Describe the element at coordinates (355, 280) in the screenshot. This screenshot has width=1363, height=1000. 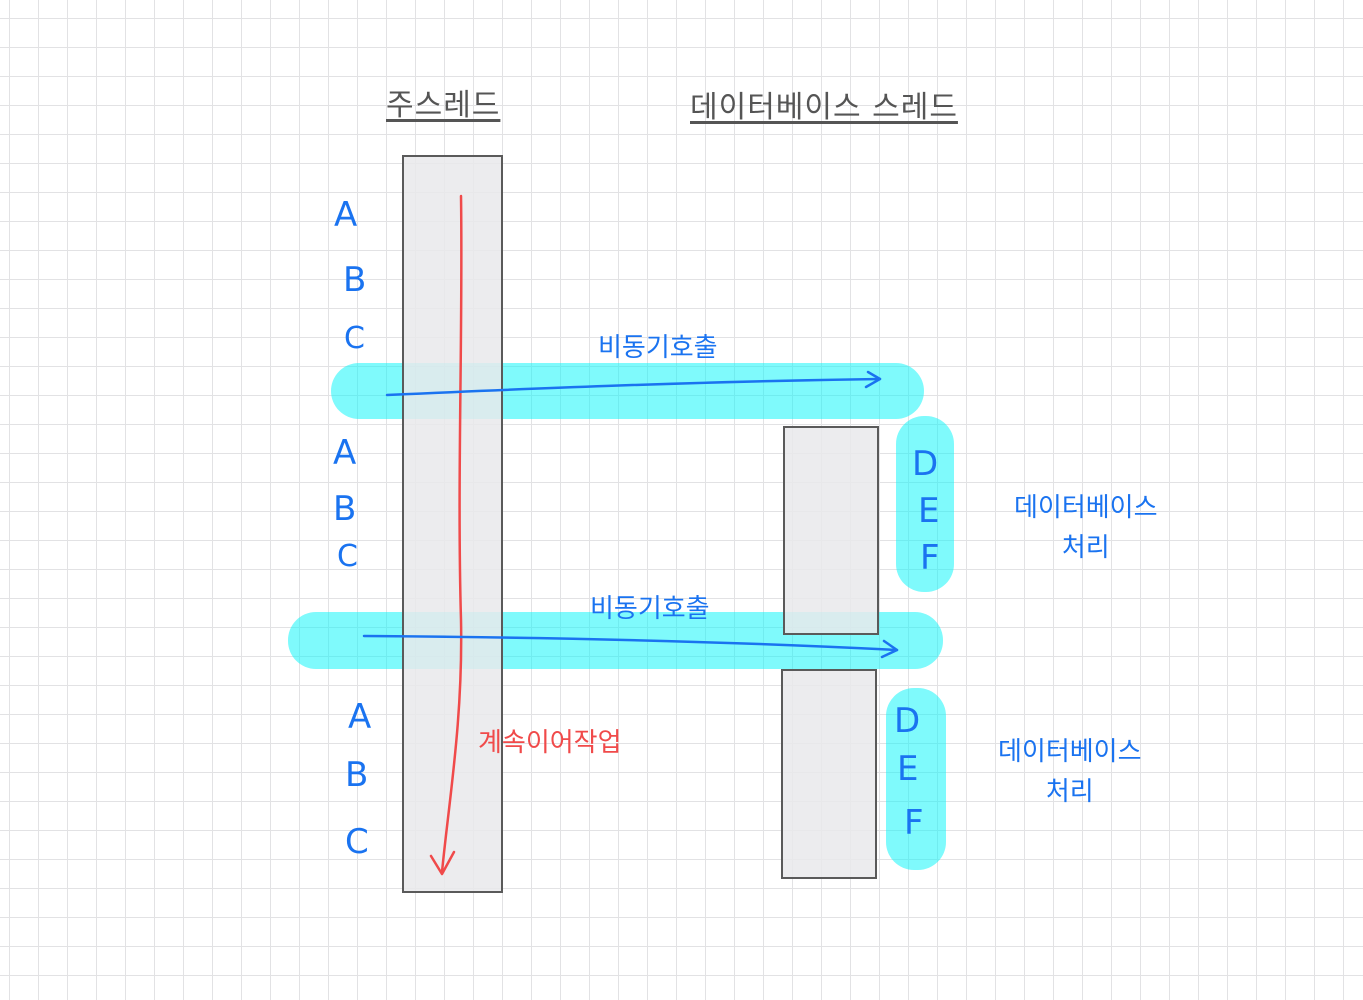
I see `main-step-b-1: B` at that location.